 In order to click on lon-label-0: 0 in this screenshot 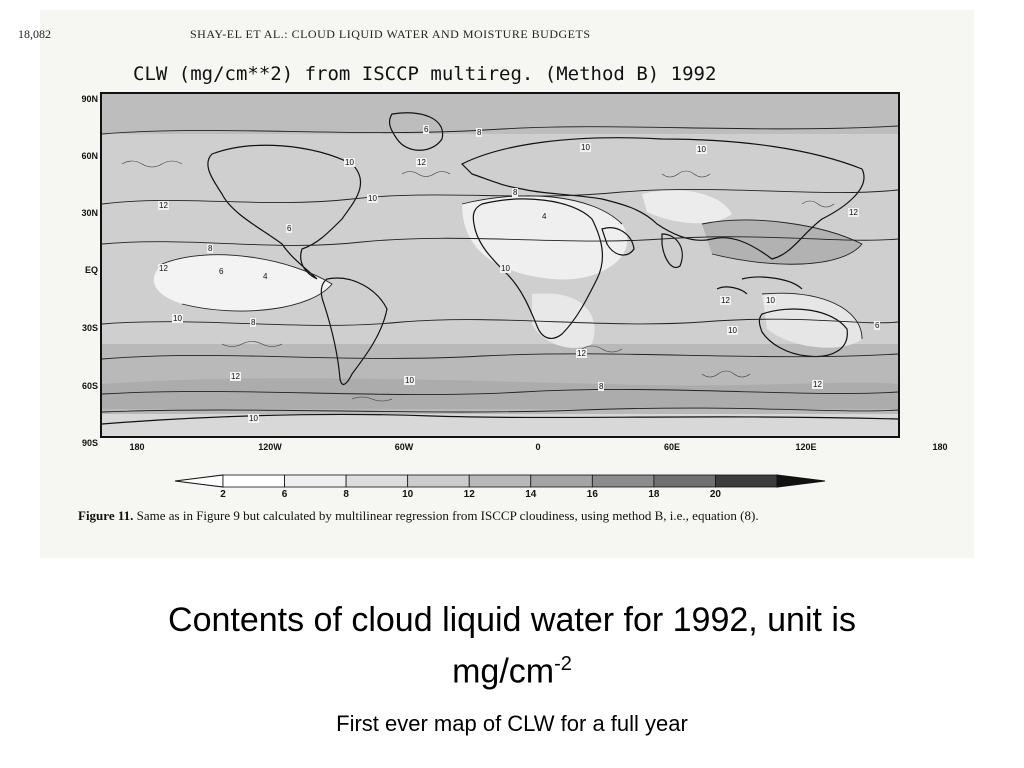, I will do `click(538, 447)`.